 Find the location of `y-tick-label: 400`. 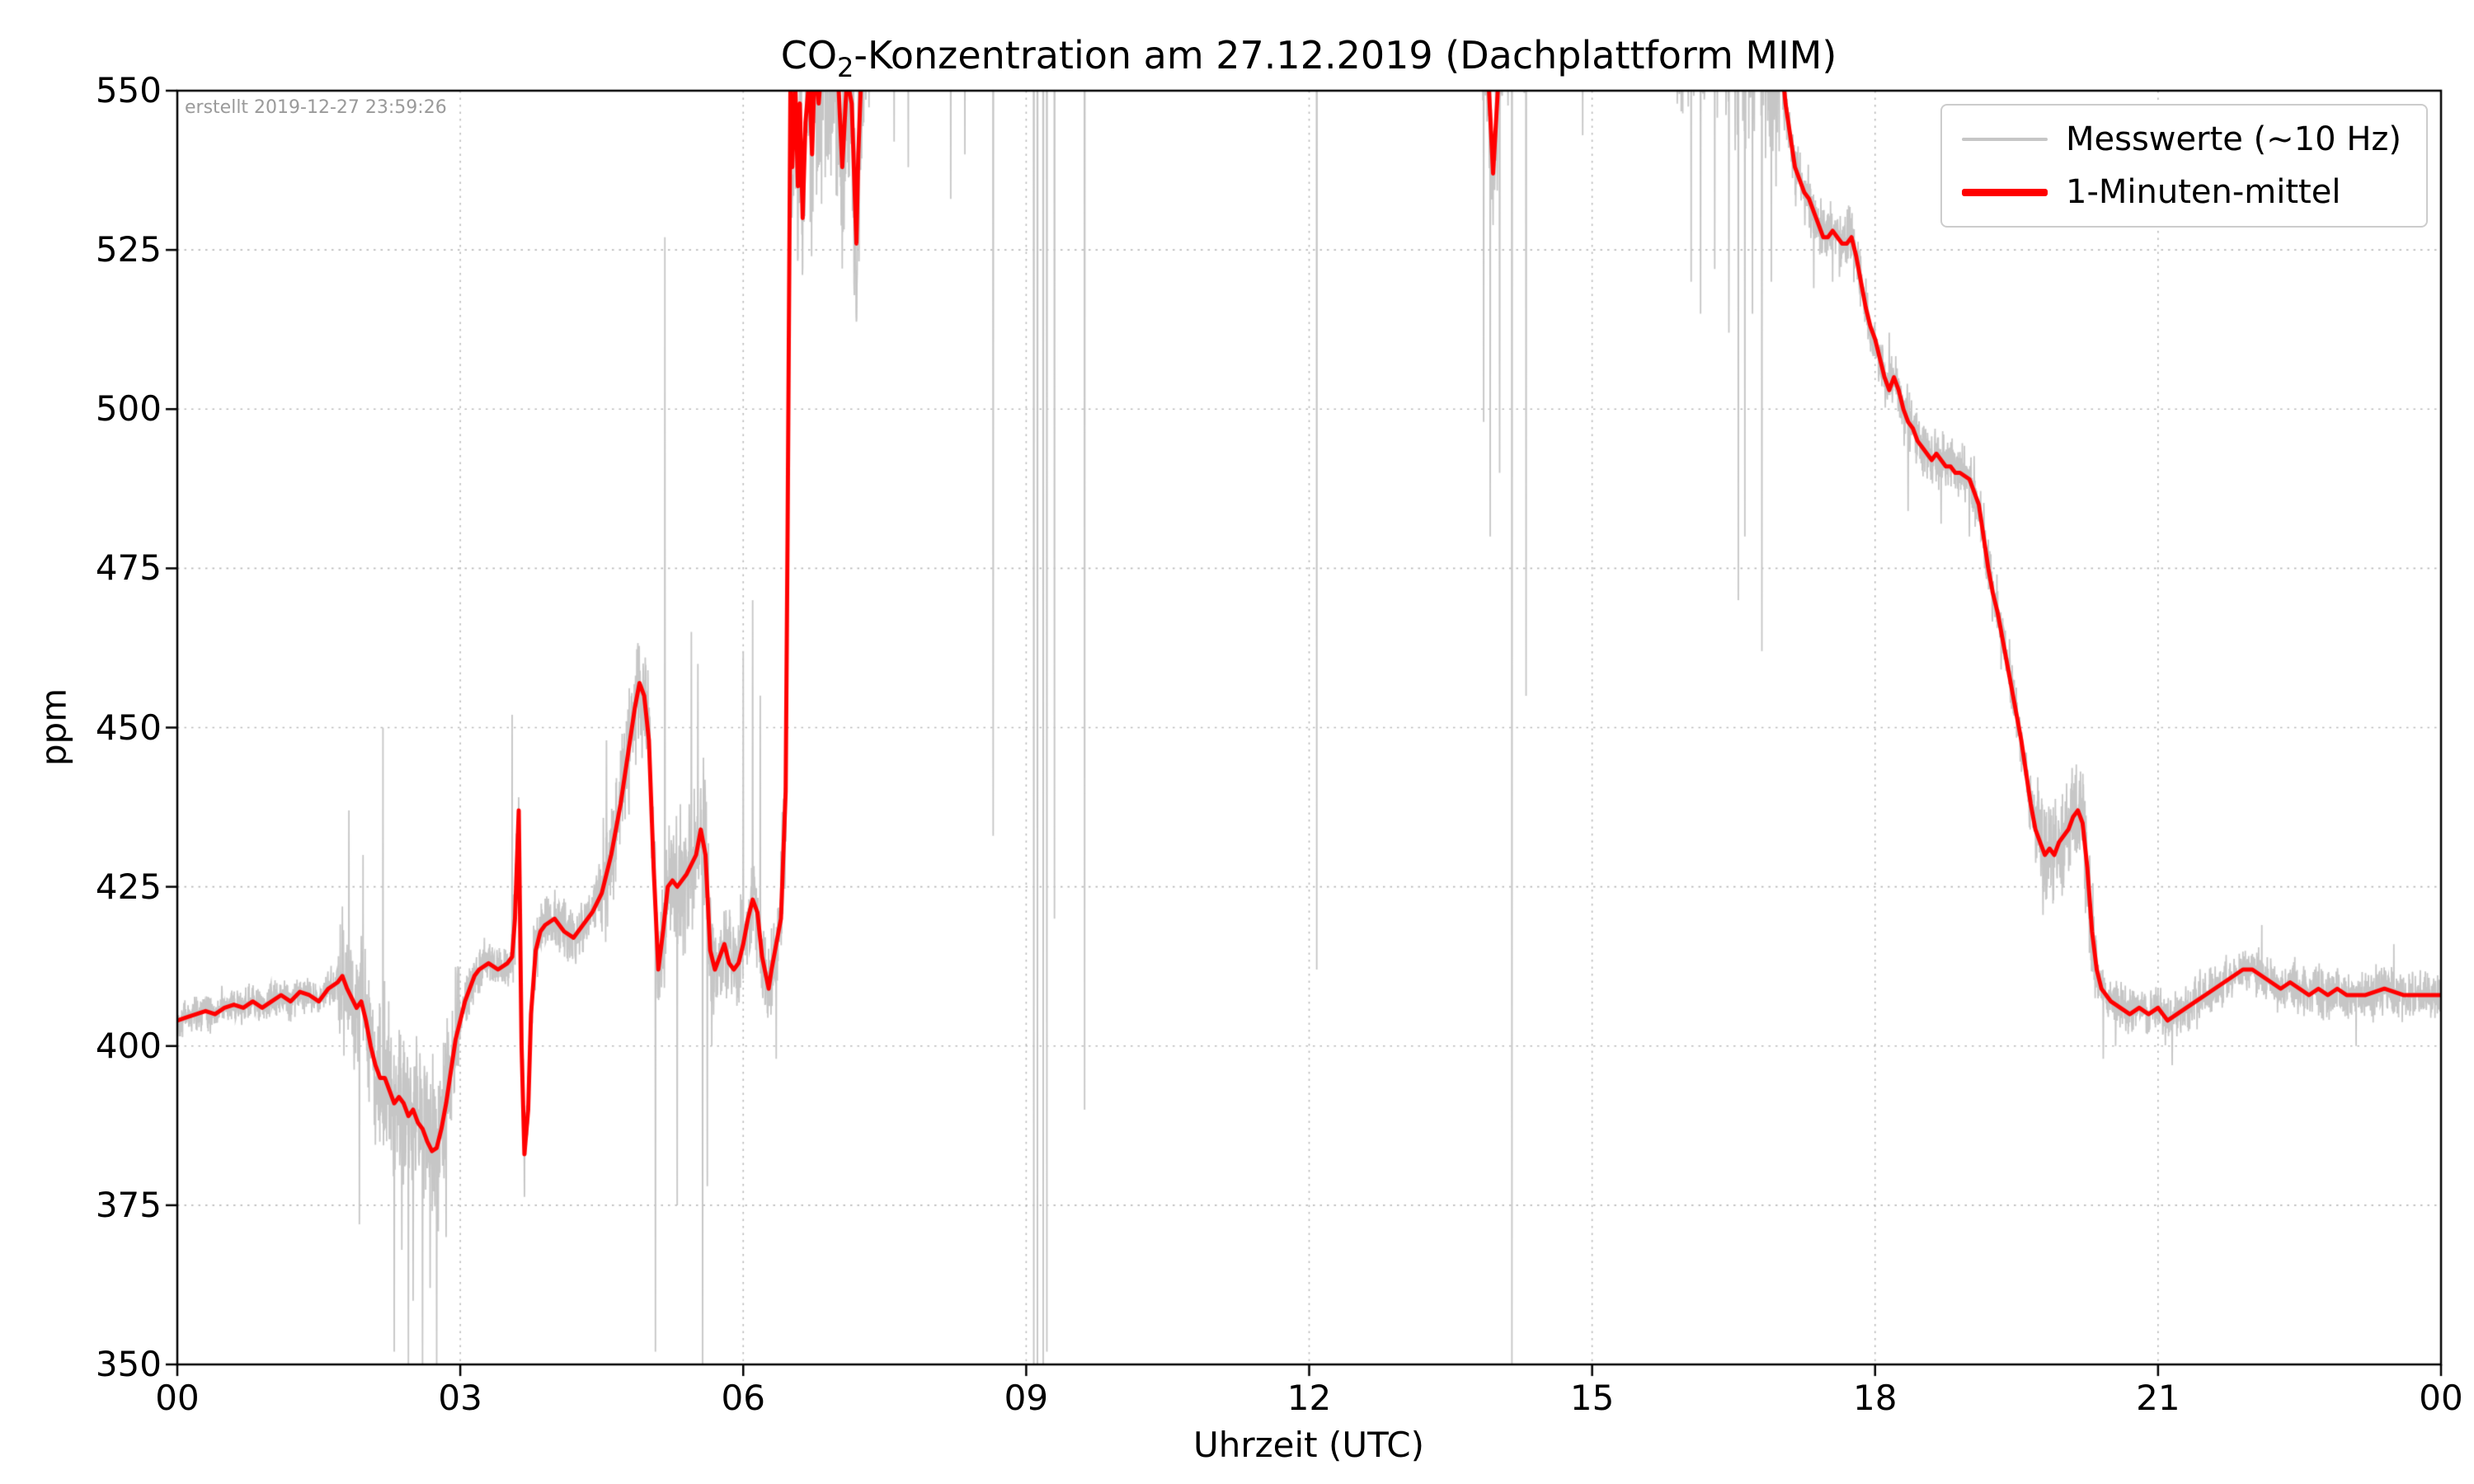

y-tick-label: 400 is located at coordinates (128, 1045).